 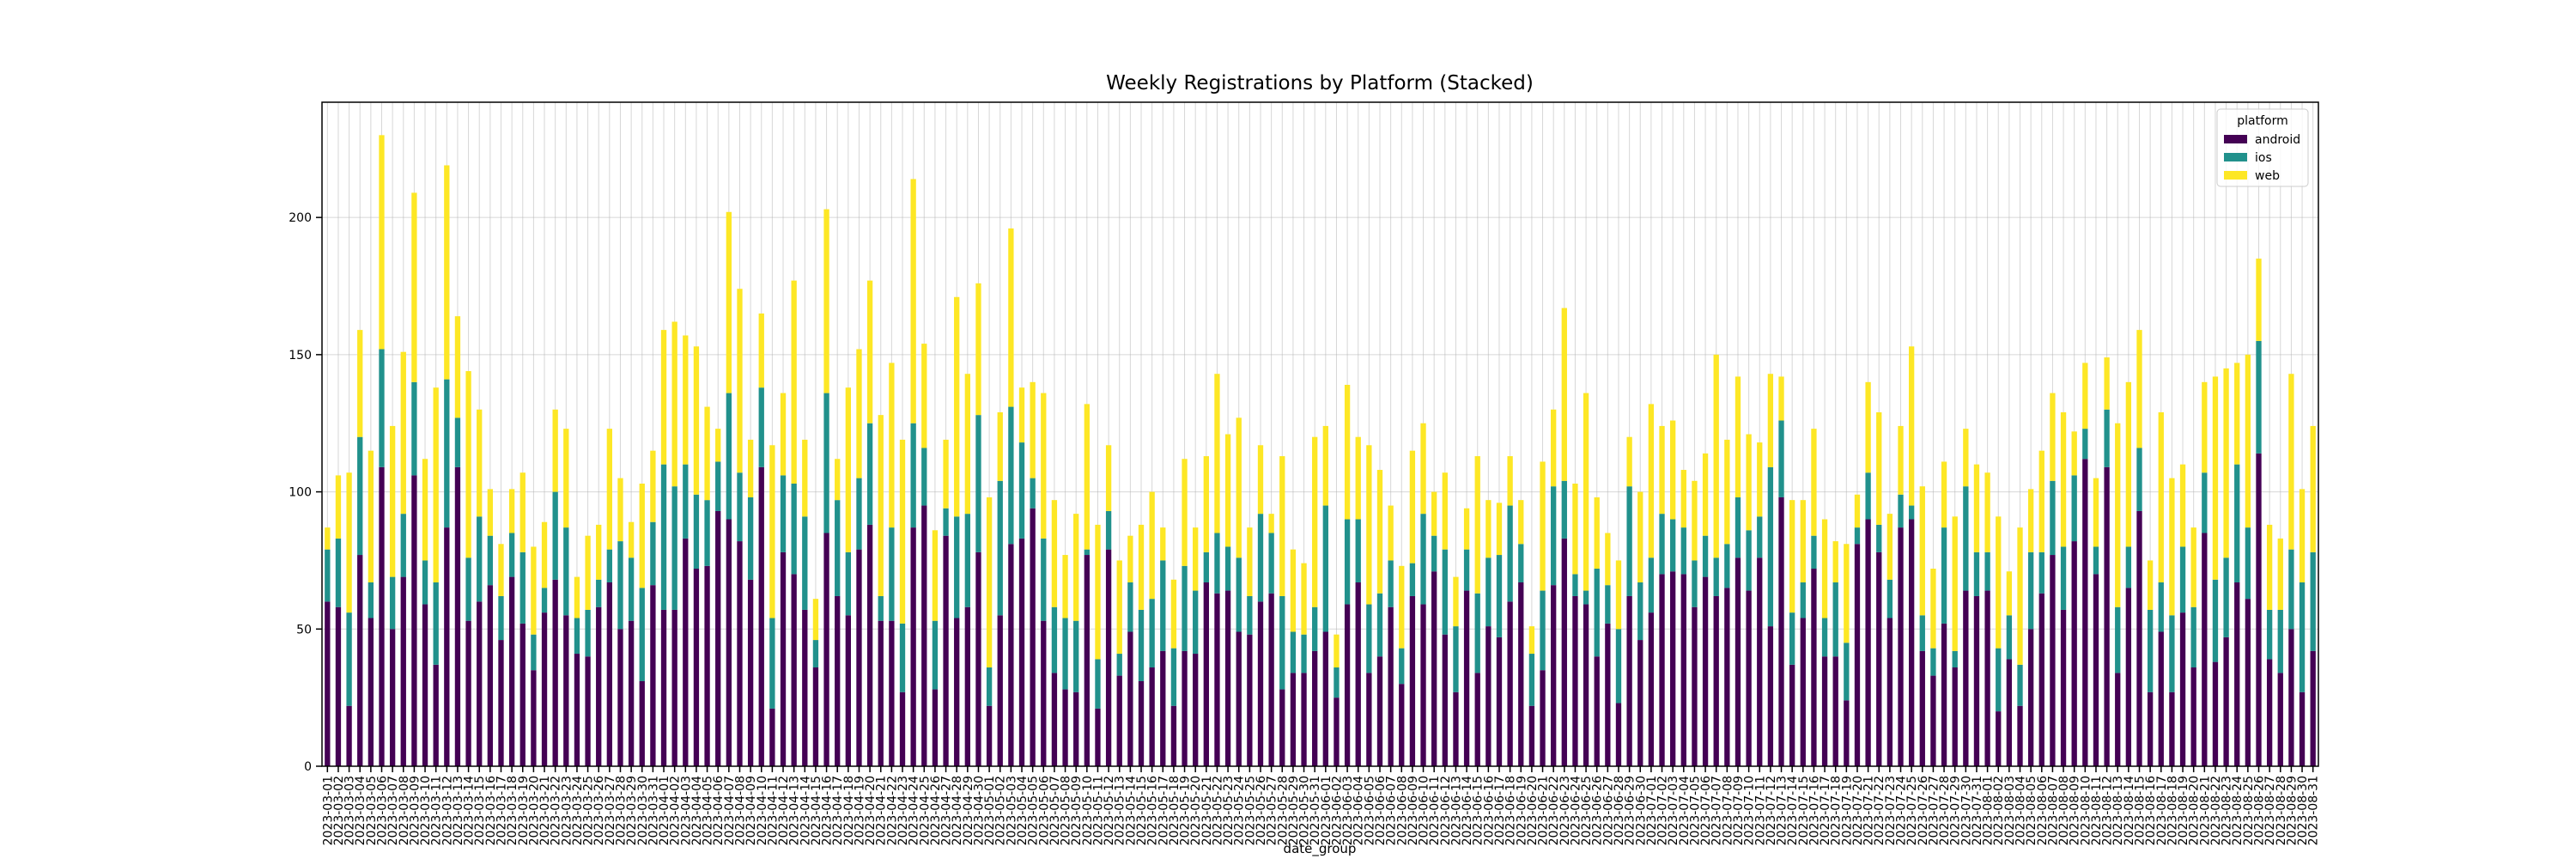 I want to click on x-tick-label: 2023-08-04, so click(x=2021, y=811).